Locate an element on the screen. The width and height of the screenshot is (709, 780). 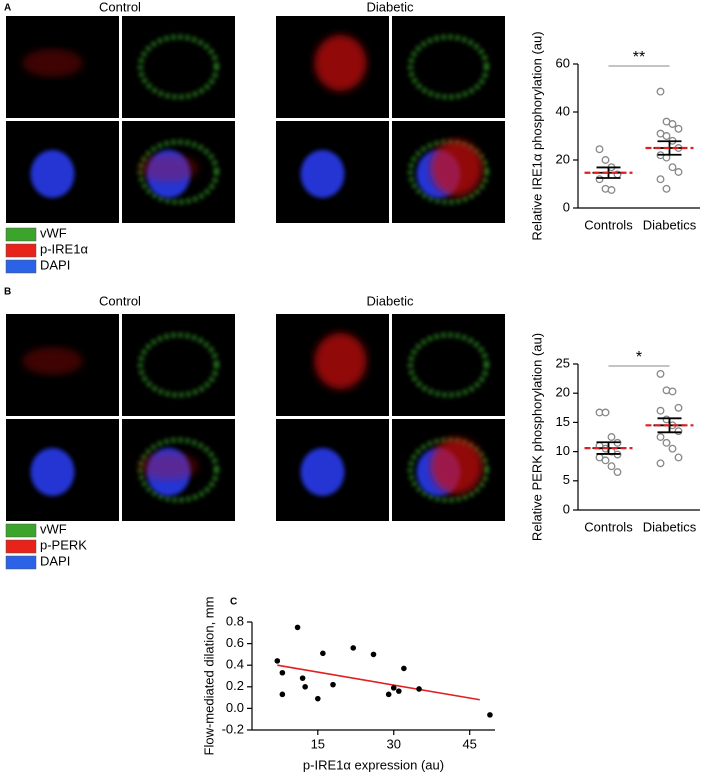
y-tick-label: 0.8 is located at coordinates (235, 620).